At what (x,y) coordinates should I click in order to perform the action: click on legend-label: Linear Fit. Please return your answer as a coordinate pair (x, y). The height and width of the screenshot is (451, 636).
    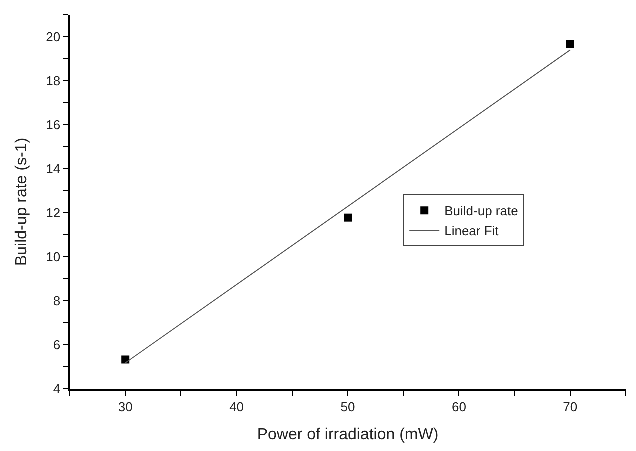
    Looking at the image, I should click on (472, 231).